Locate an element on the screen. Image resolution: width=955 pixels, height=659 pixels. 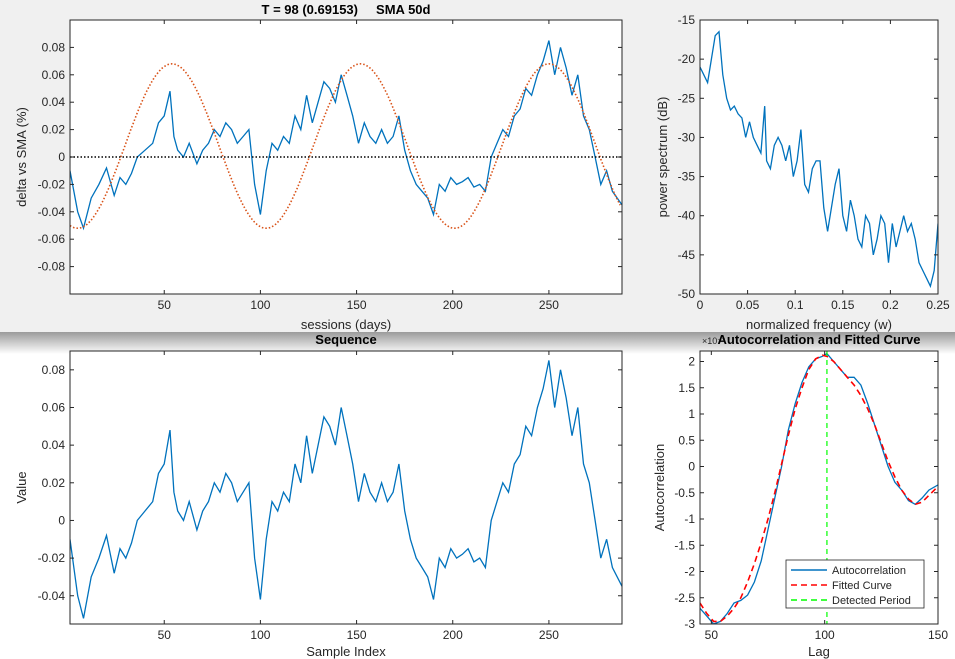
p2-ytick-label: -15 is located at coordinates (687, 20).